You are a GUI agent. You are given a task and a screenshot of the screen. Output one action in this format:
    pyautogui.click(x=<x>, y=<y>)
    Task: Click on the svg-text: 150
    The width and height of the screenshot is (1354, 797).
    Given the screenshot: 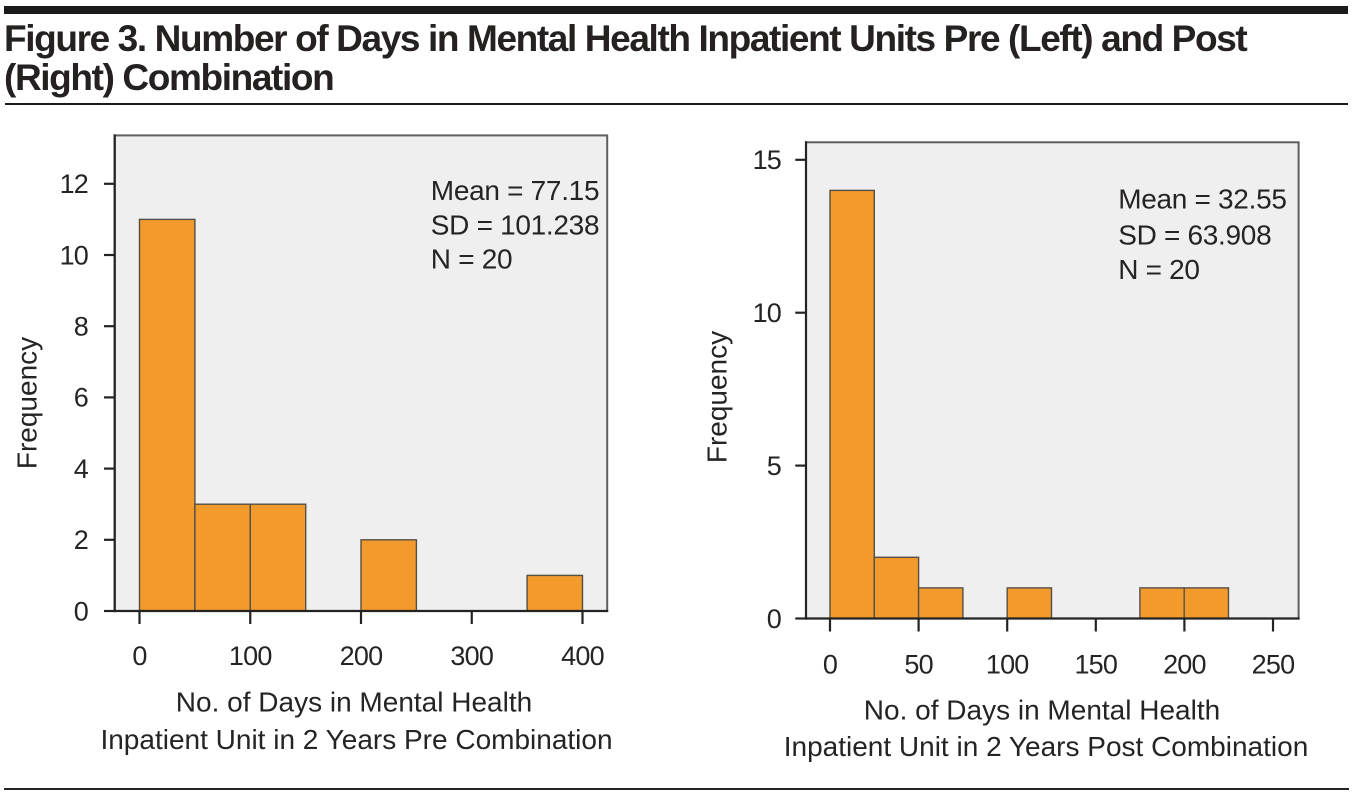 What is the action you would take?
    pyautogui.click(x=1095, y=665)
    